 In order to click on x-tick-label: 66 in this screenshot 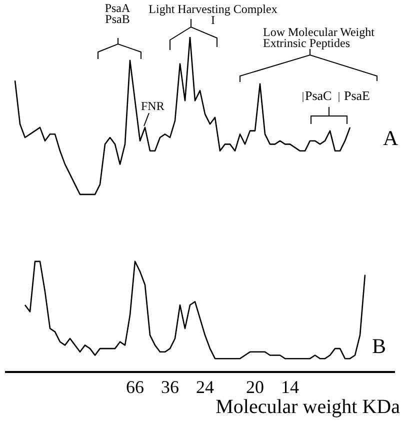, I will do `click(135, 386)`.